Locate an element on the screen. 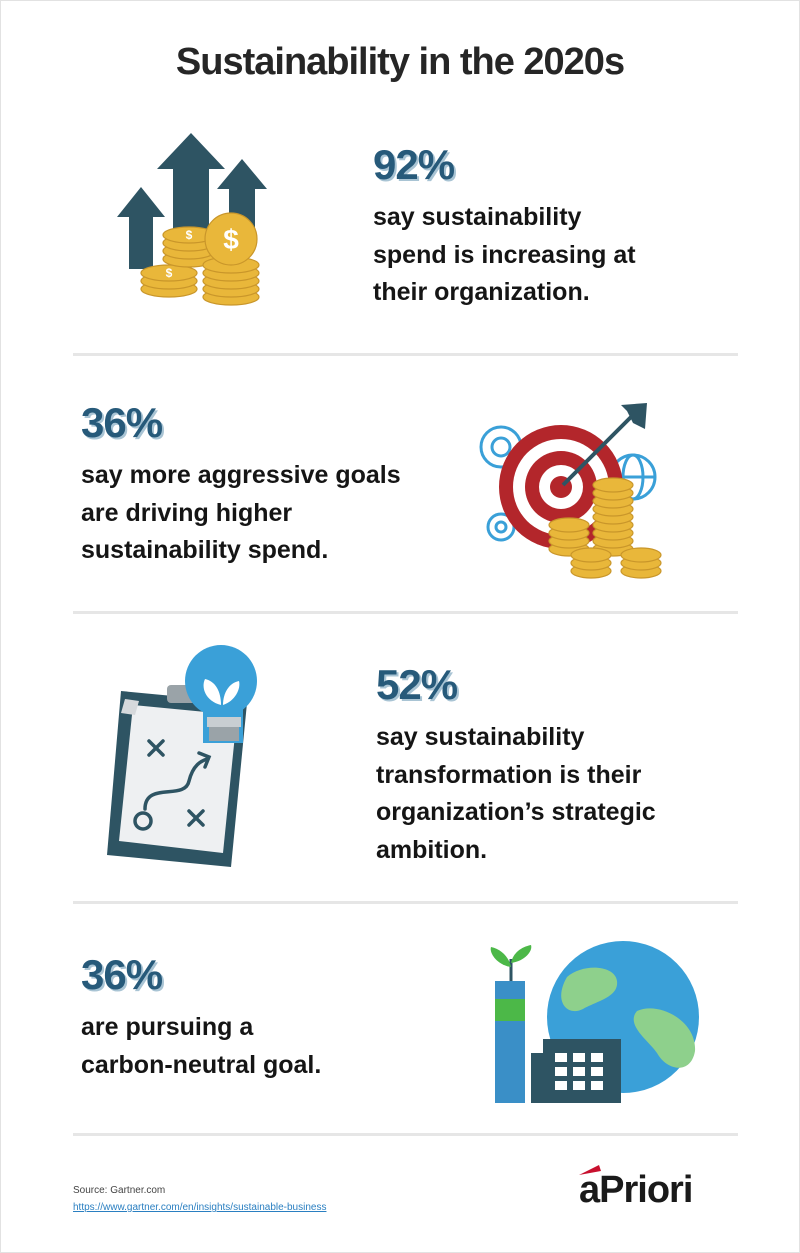 The width and height of the screenshot is (800, 1253). stat-line: organization’s strategic is located at coordinates (516, 812).